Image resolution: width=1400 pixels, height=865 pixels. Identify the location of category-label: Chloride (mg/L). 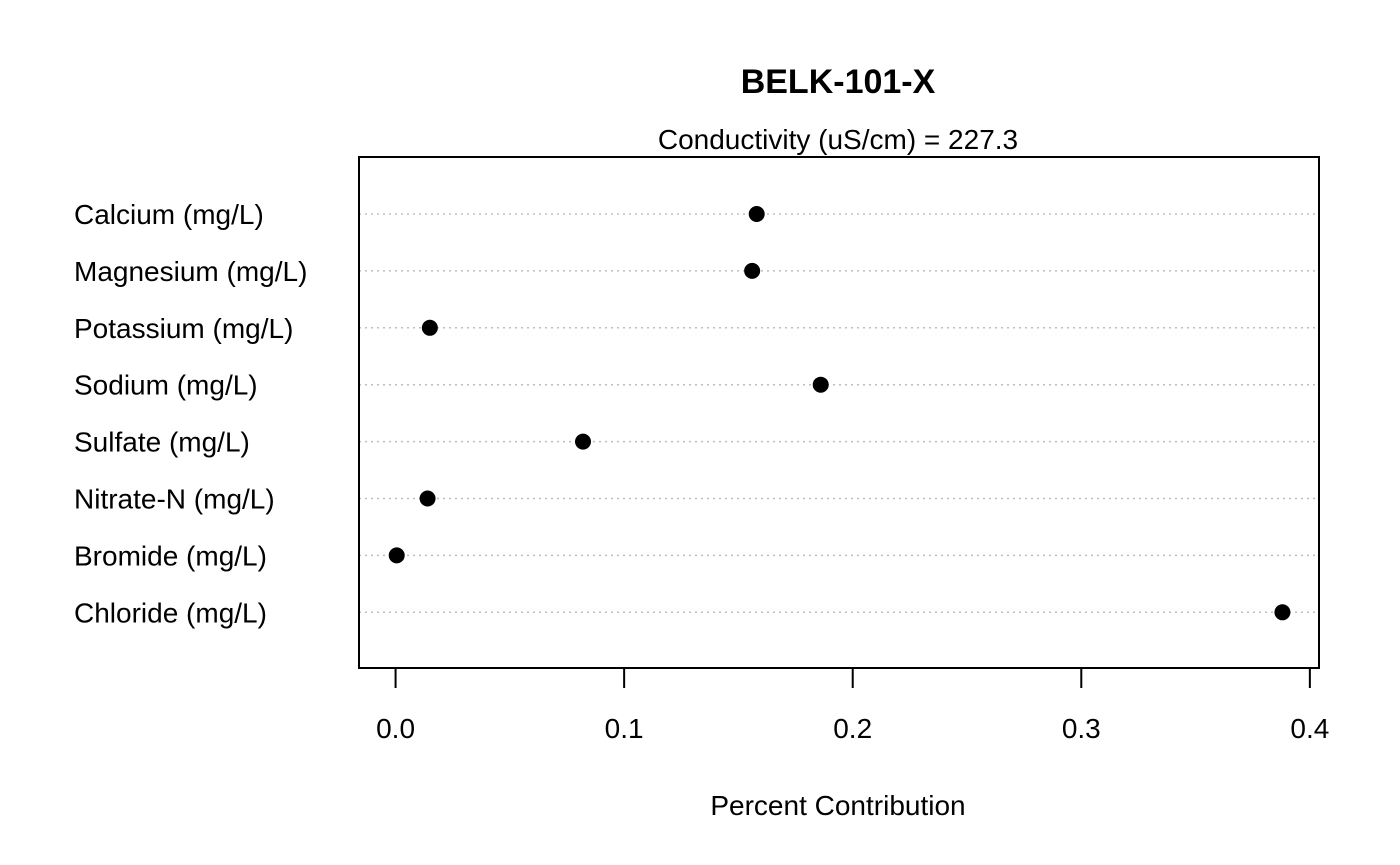
(170, 612).